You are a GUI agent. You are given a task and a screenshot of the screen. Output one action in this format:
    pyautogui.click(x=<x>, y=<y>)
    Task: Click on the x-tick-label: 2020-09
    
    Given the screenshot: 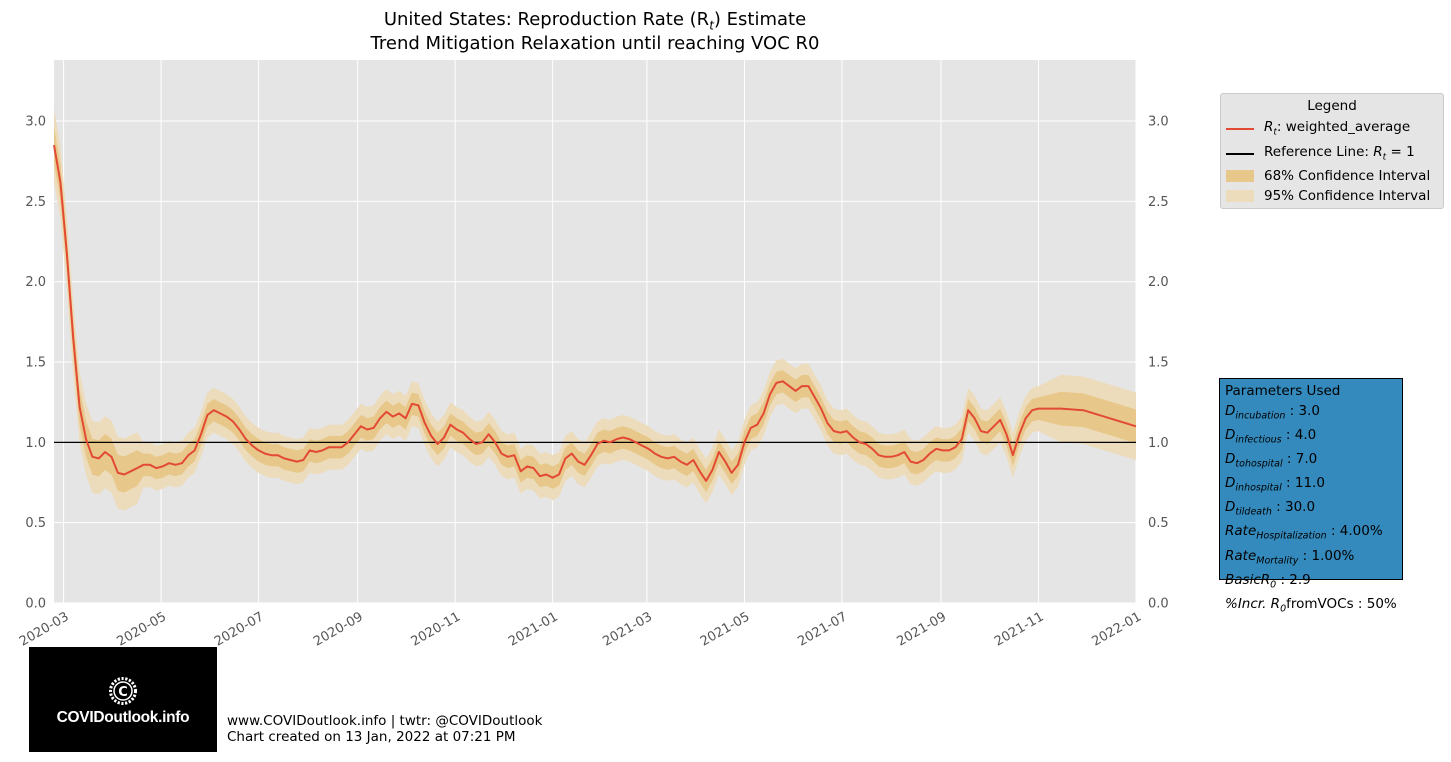 What is the action you would take?
    pyautogui.click(x=338, y=629)
    